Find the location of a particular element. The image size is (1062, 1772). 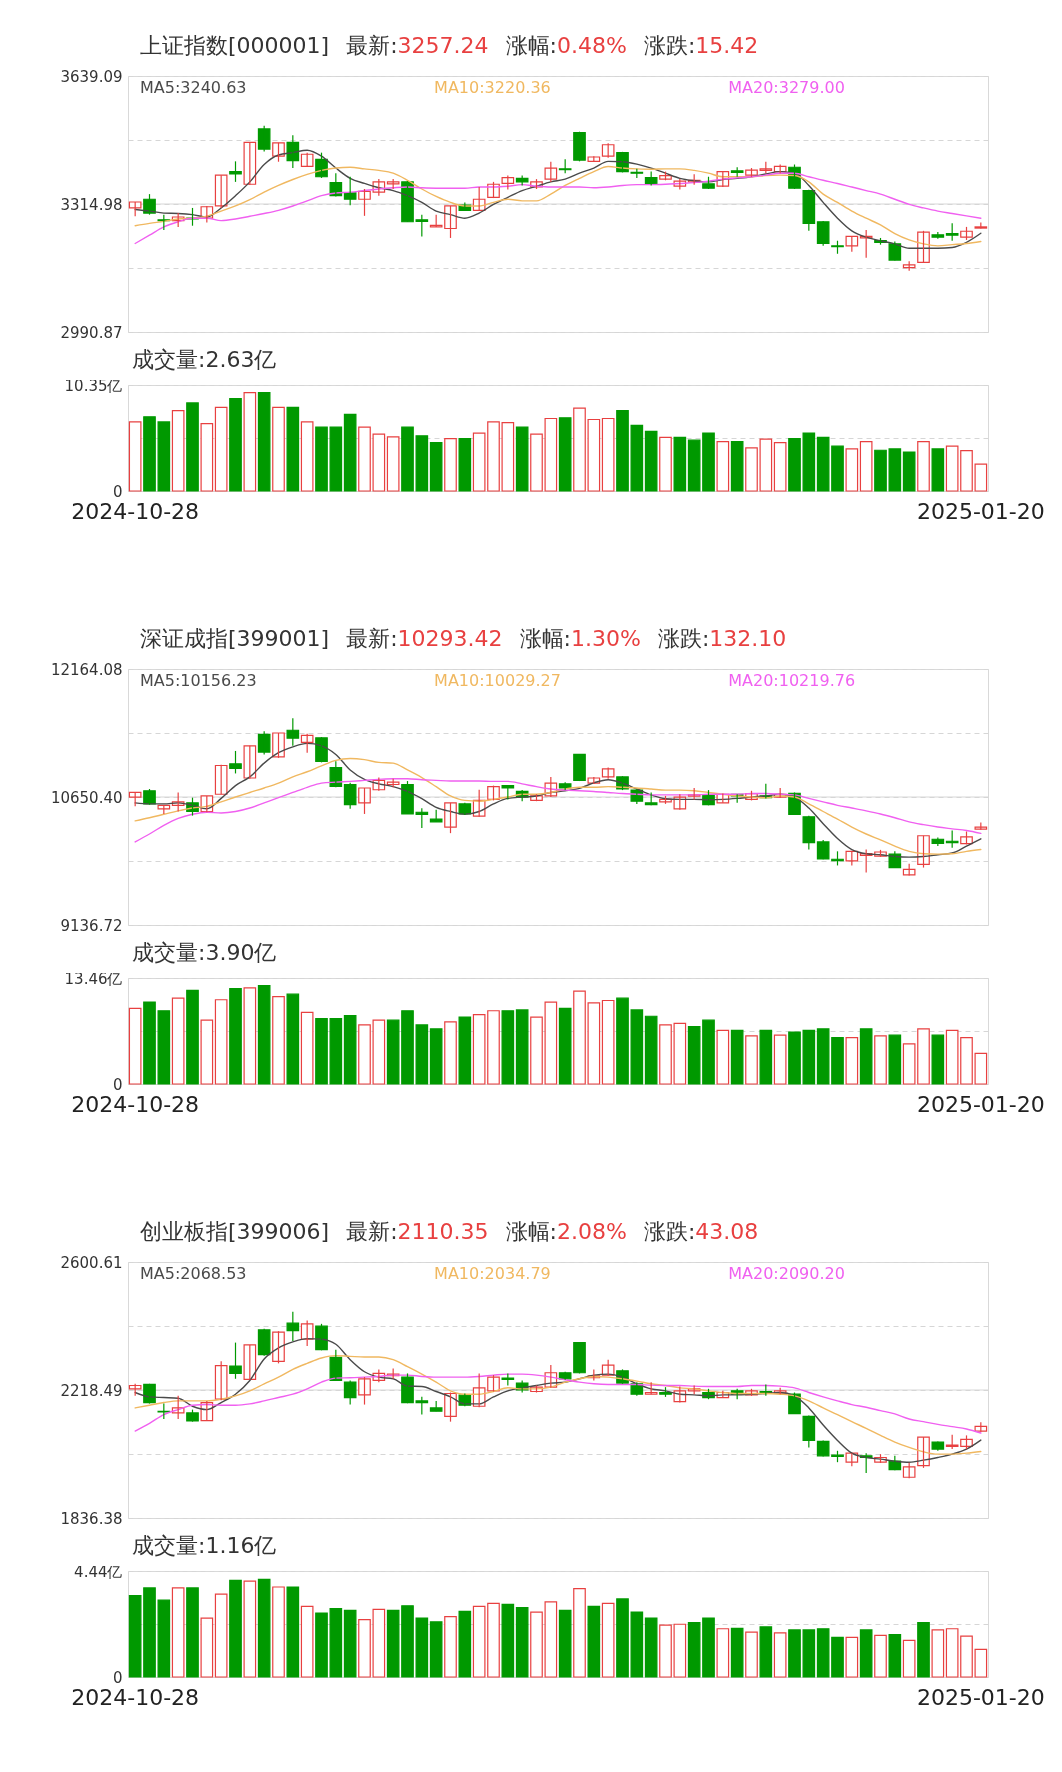

y-tick-label: 3314.98 is located at coordinates (91, 204).